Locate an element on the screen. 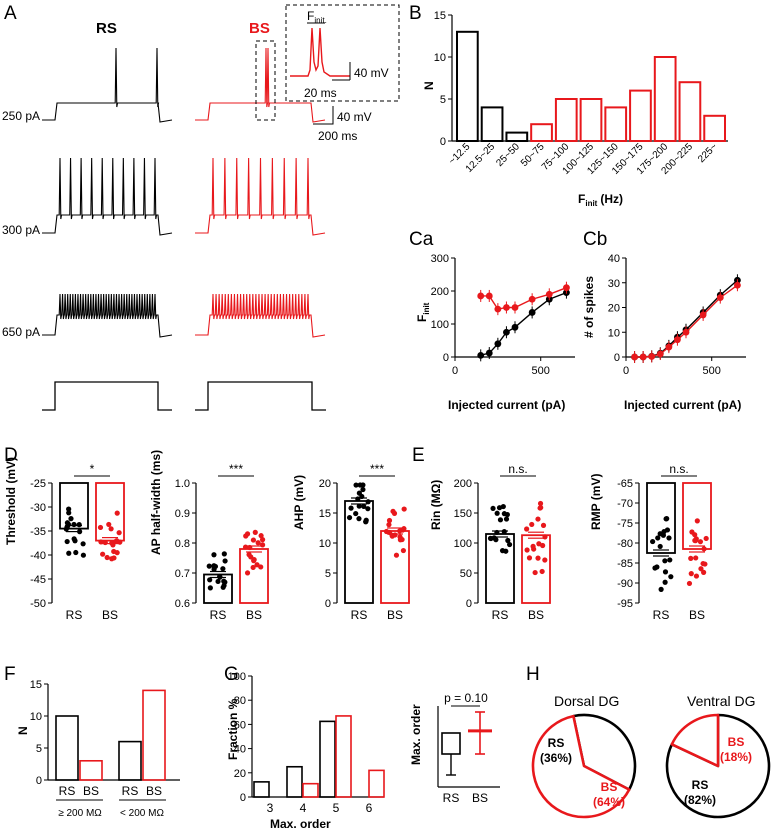 The height and width of the screenshot is (831, 784). panel-label-e: E is located at coordinates (418, 455).